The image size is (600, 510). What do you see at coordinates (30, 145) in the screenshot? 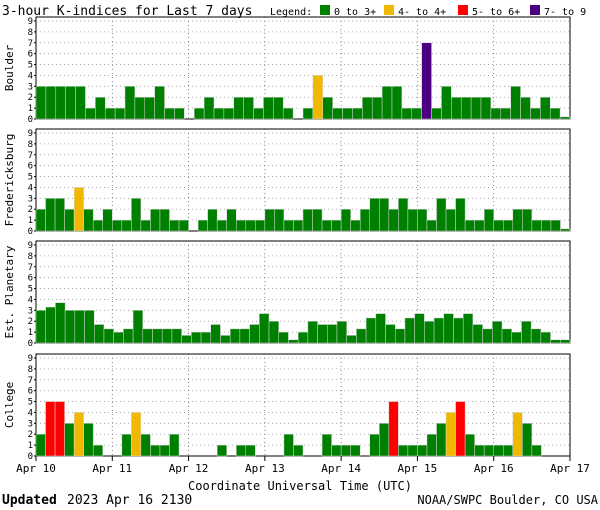
I see `y-tick-label: 8` at bounding box center [30, 145].